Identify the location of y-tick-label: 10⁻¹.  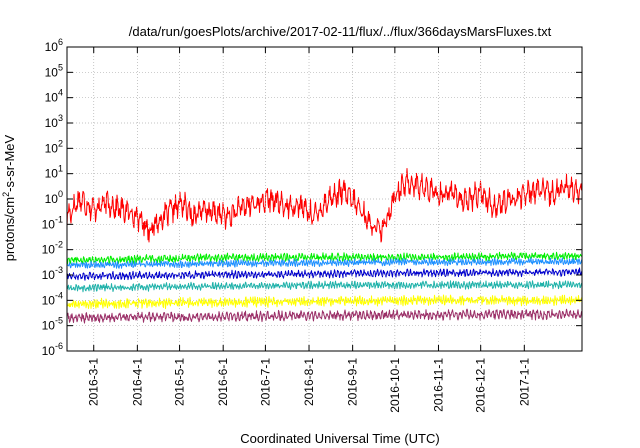
(52, 222).